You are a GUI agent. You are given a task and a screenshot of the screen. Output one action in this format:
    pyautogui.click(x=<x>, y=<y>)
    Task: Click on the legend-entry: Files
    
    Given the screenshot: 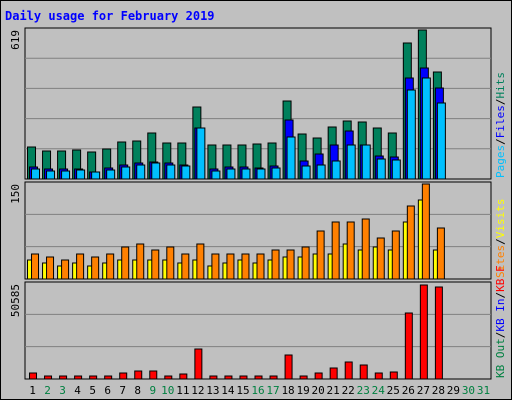 What is the action you would take?
    pyautogui.click(x=500, y=121)
    